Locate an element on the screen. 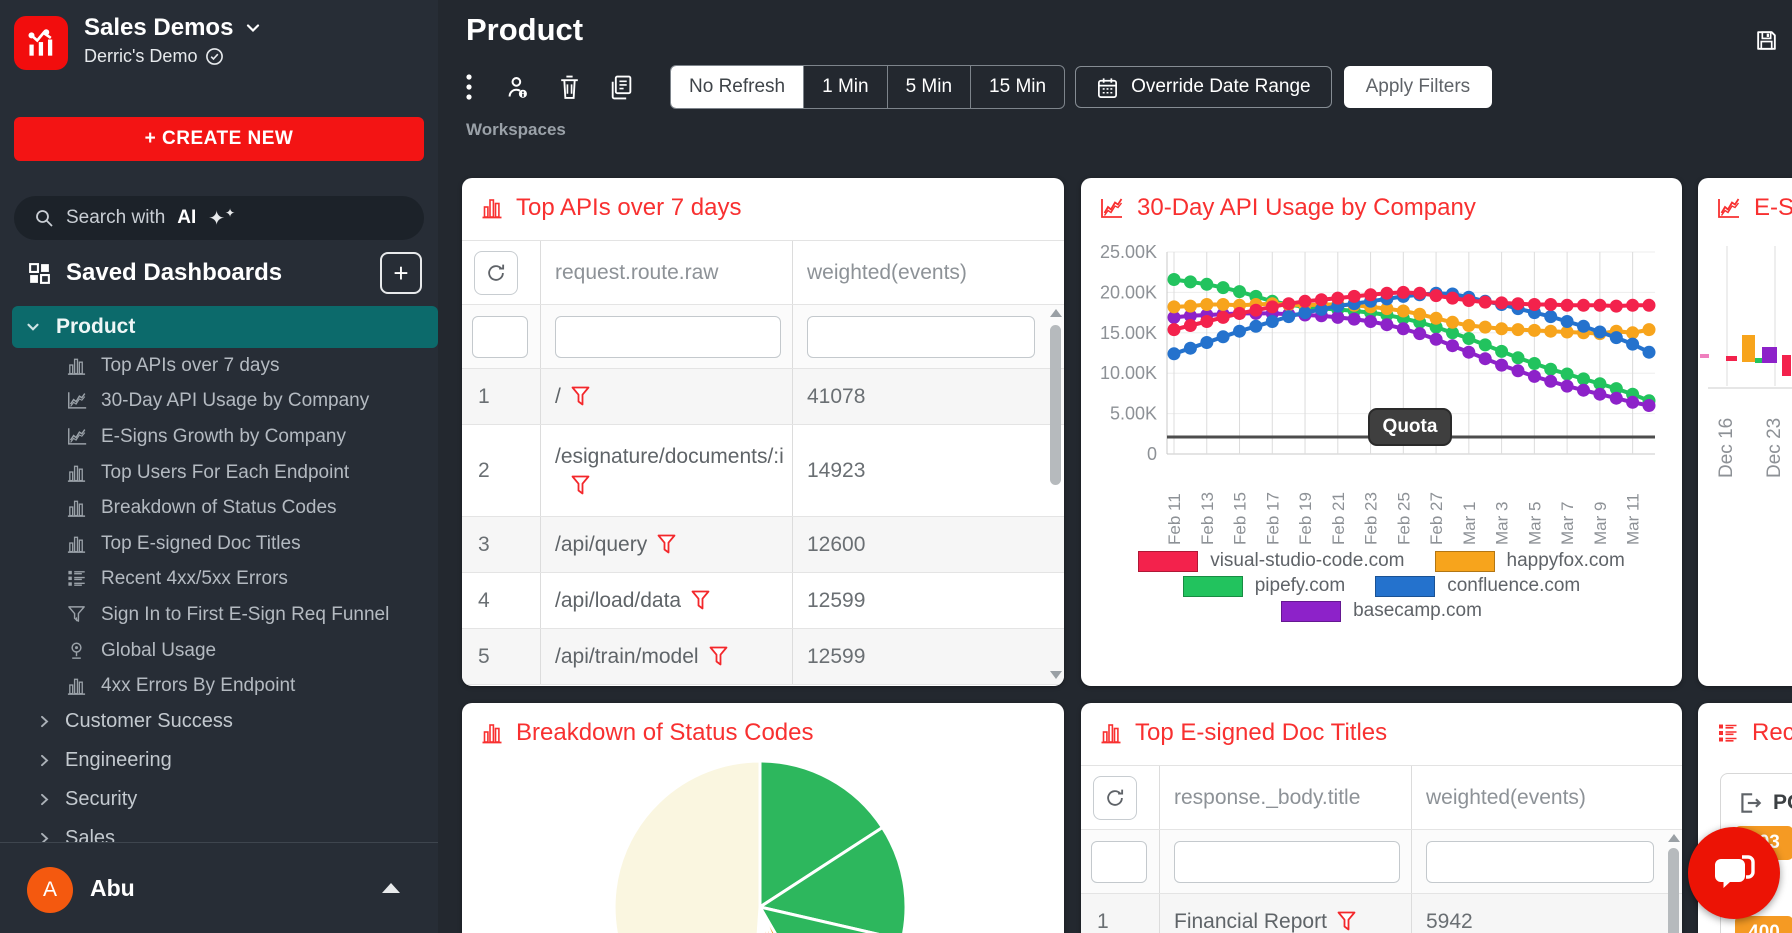  legend-item: pipefy.com is located at coordinates (1264, 586).